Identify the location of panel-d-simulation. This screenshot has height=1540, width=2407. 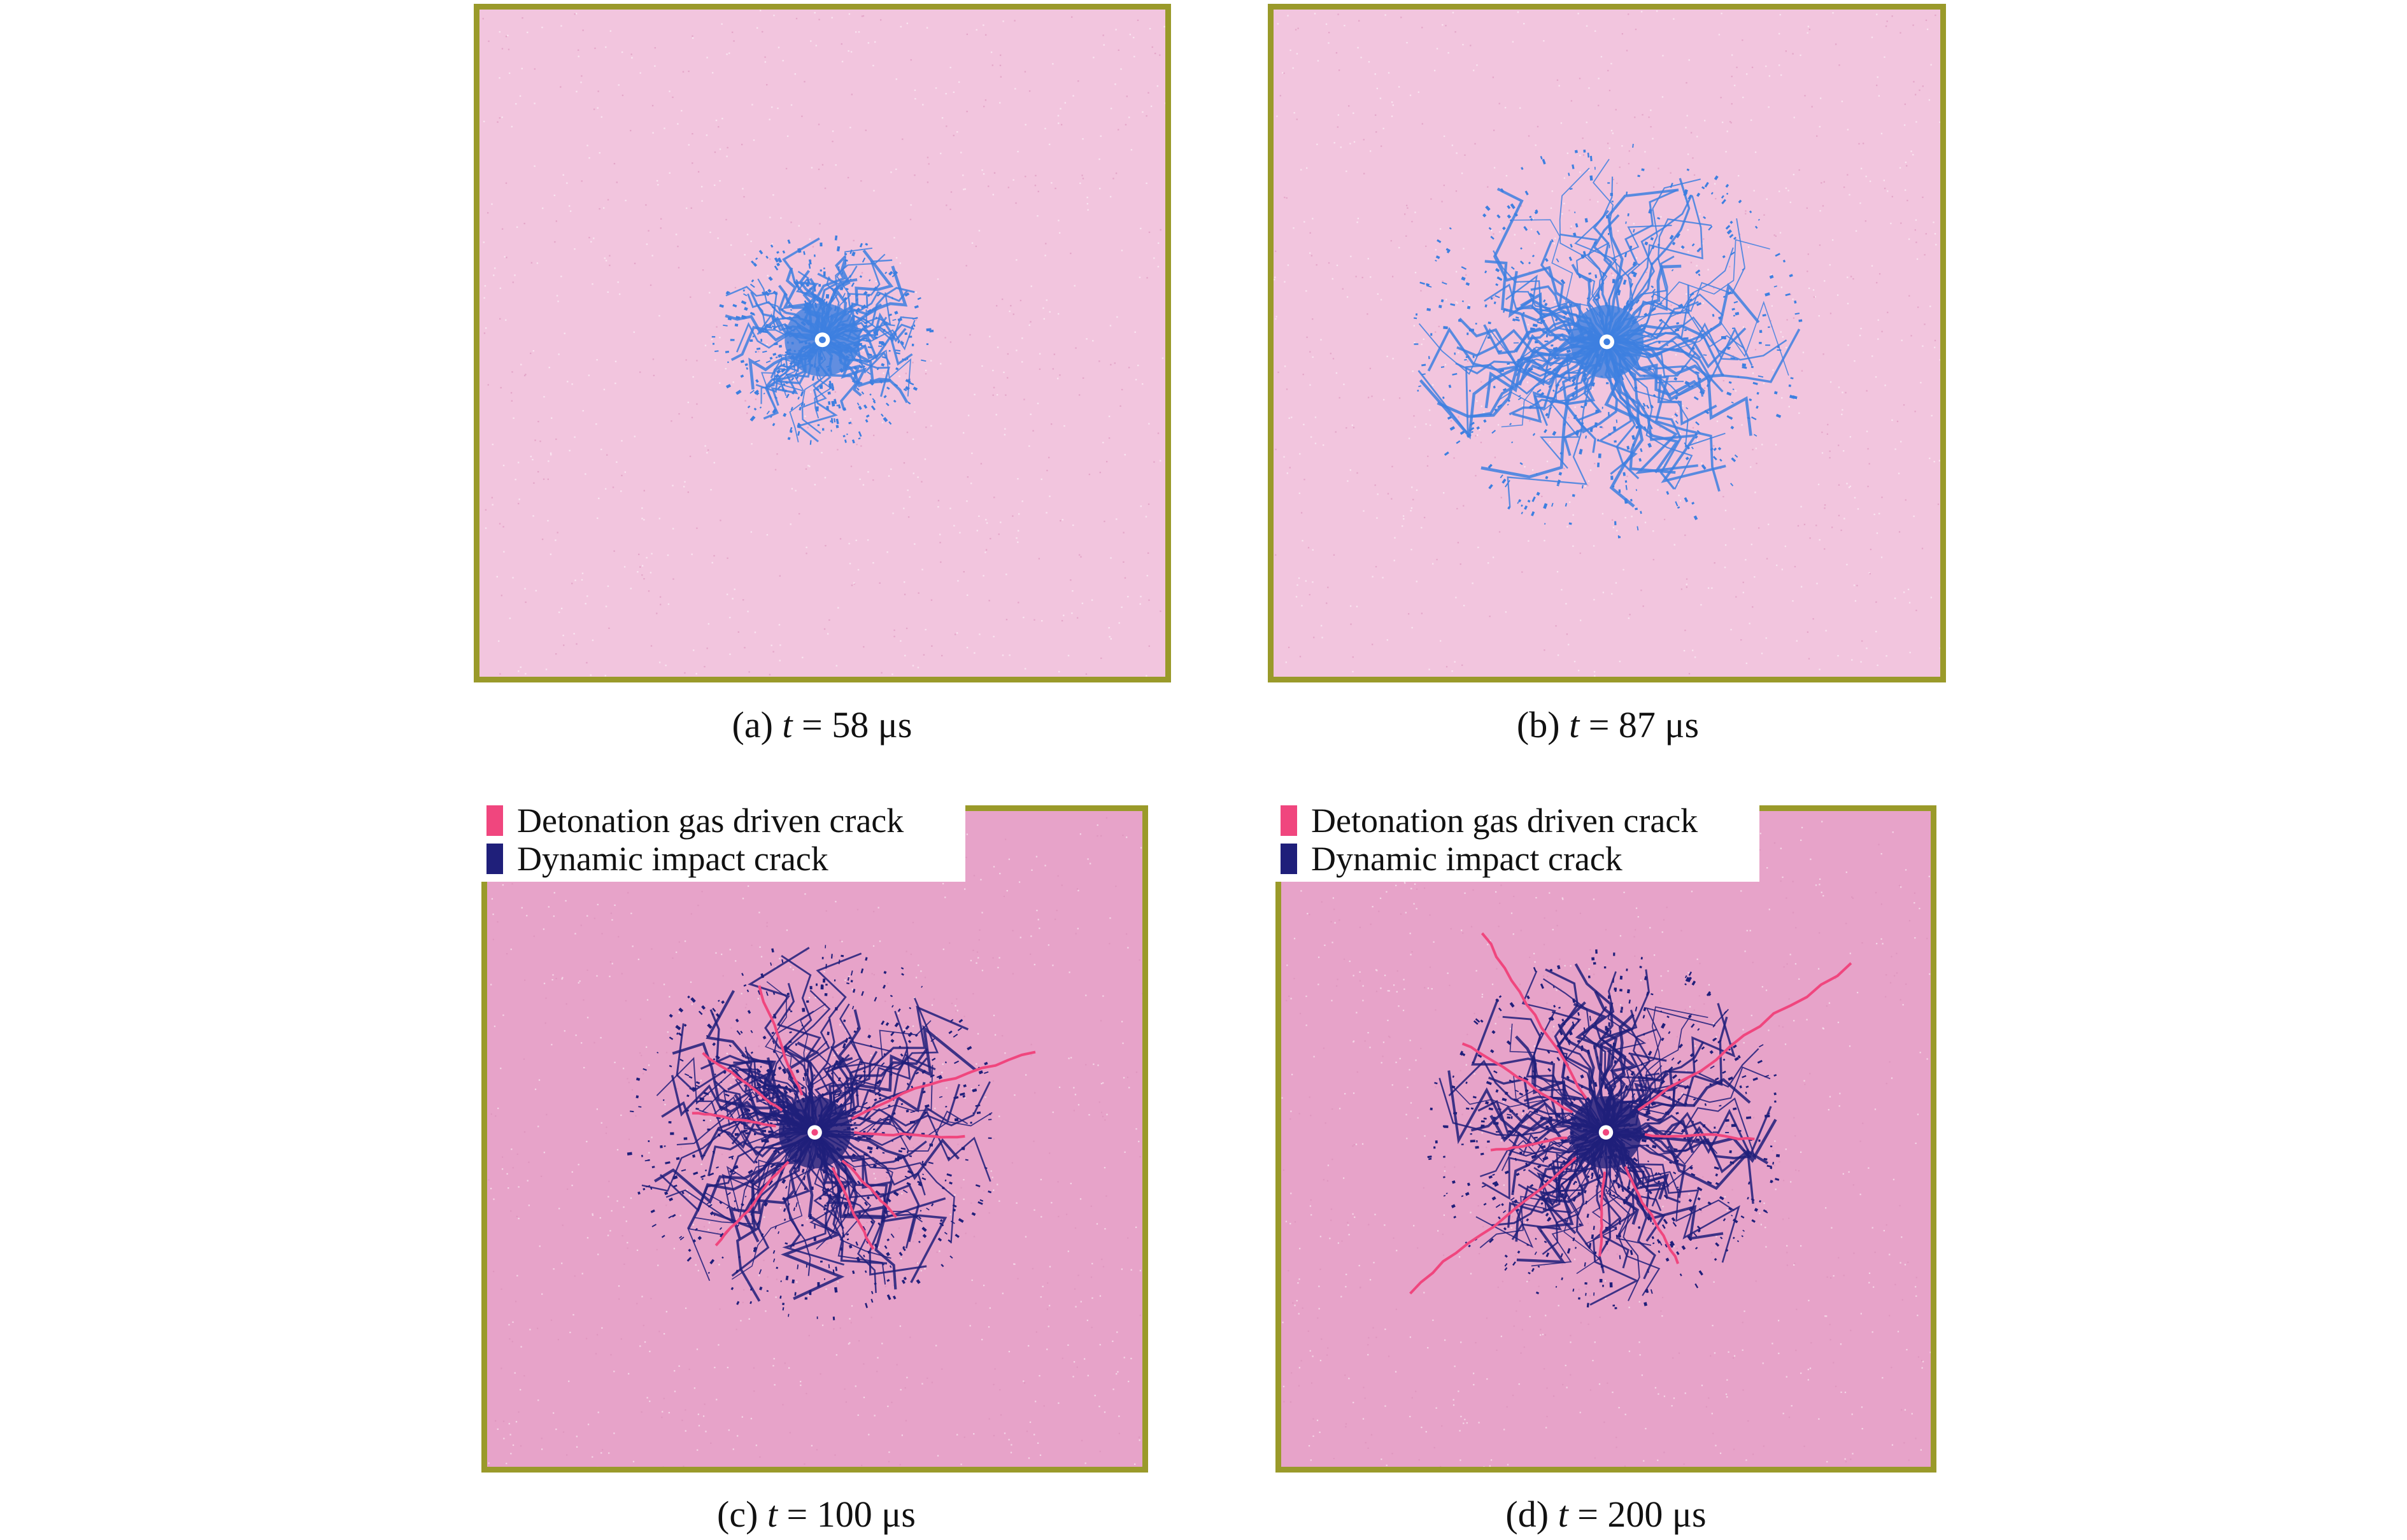
(1605, 1139).